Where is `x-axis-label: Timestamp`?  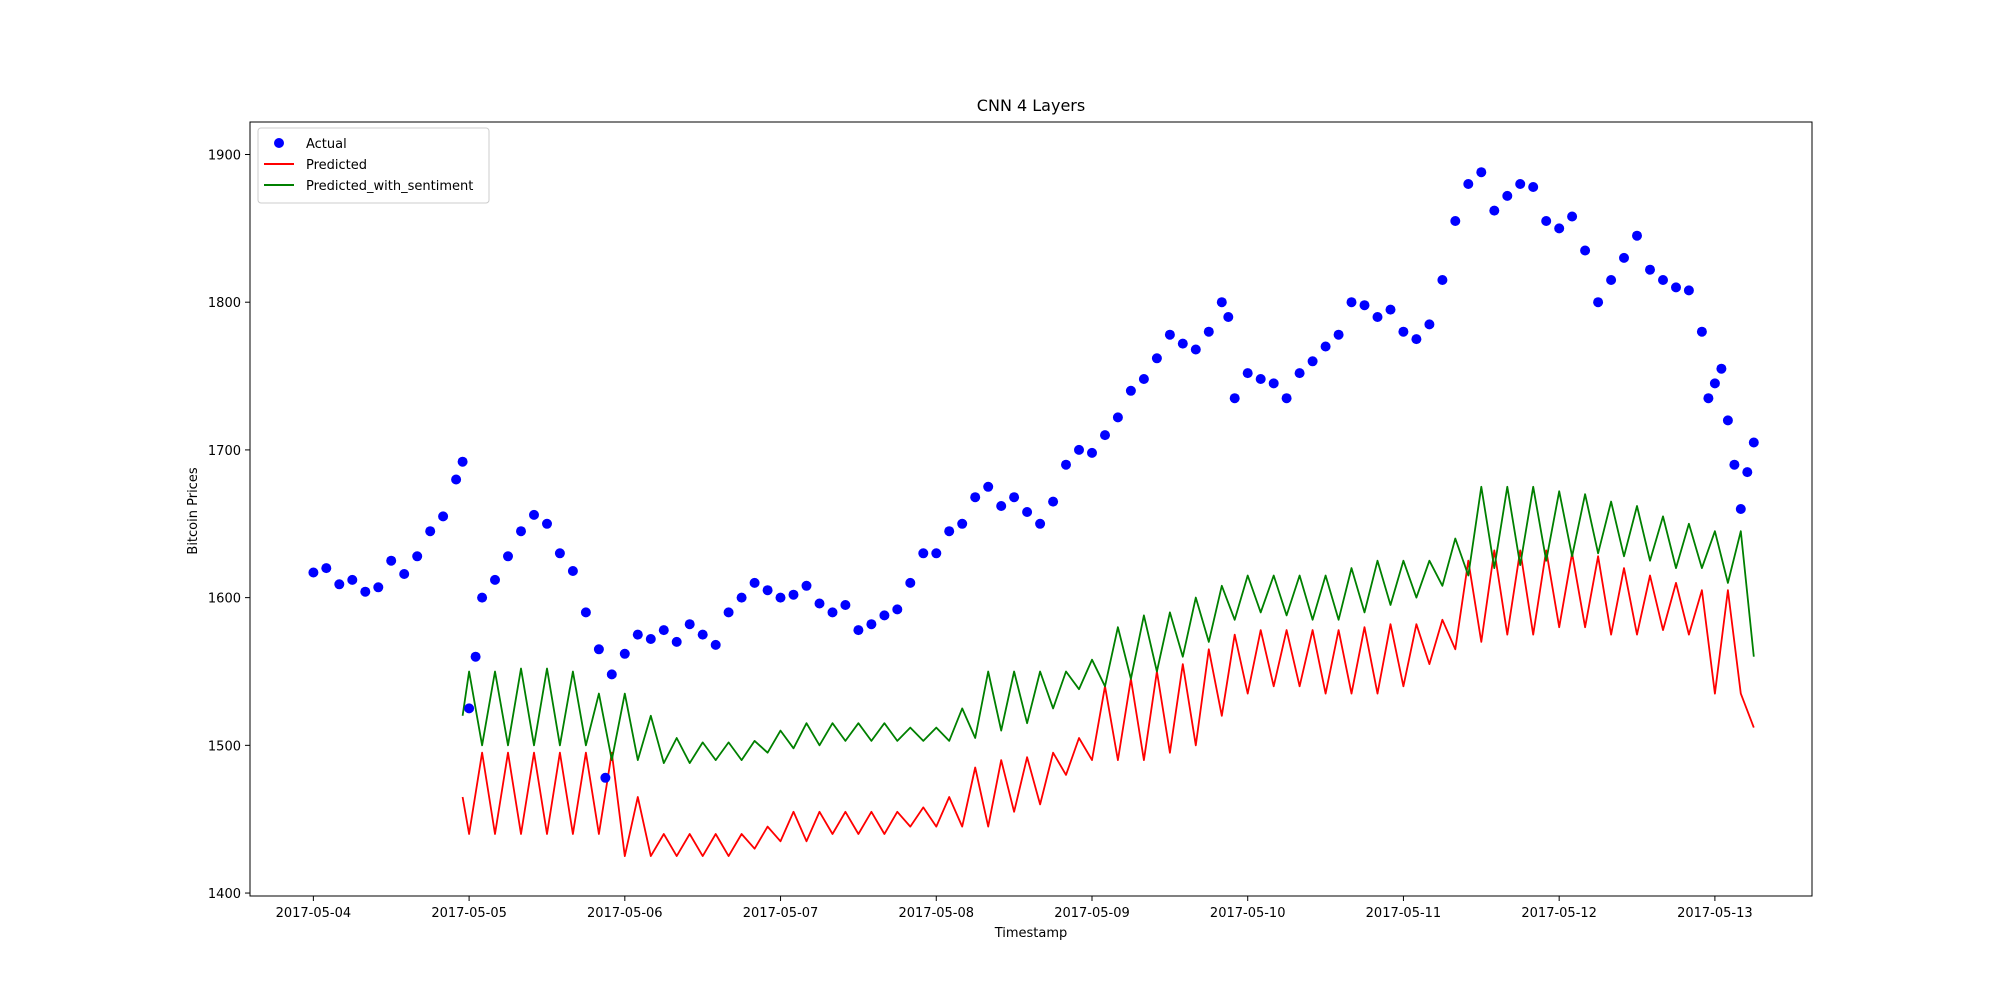 x-axis-label: Timestamp is located at coordinates (1031, 933).